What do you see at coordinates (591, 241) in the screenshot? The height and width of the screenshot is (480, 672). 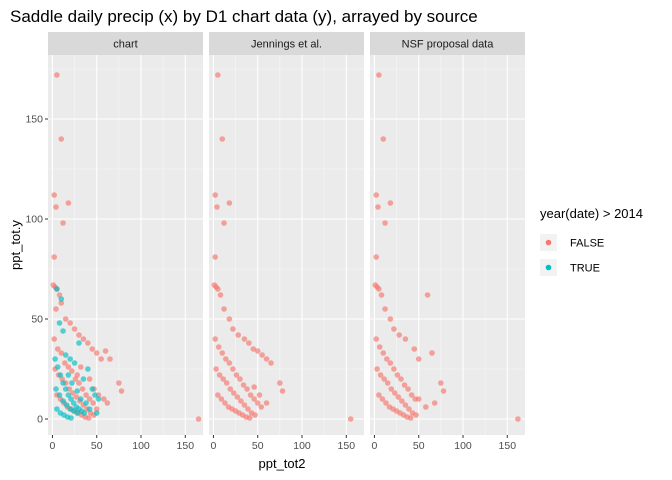 I see `legend: year(date) > 2014 FALSE TRUE` at bounding box center [591, 241].